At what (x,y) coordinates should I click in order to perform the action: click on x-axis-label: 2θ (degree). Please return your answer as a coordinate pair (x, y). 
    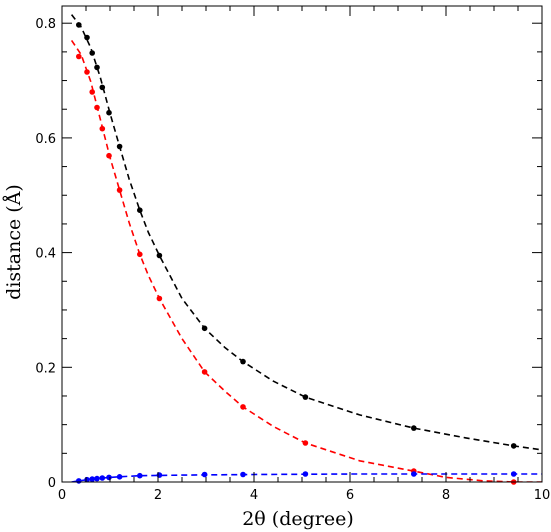
    Looking at the image, I should click on (298, 519).